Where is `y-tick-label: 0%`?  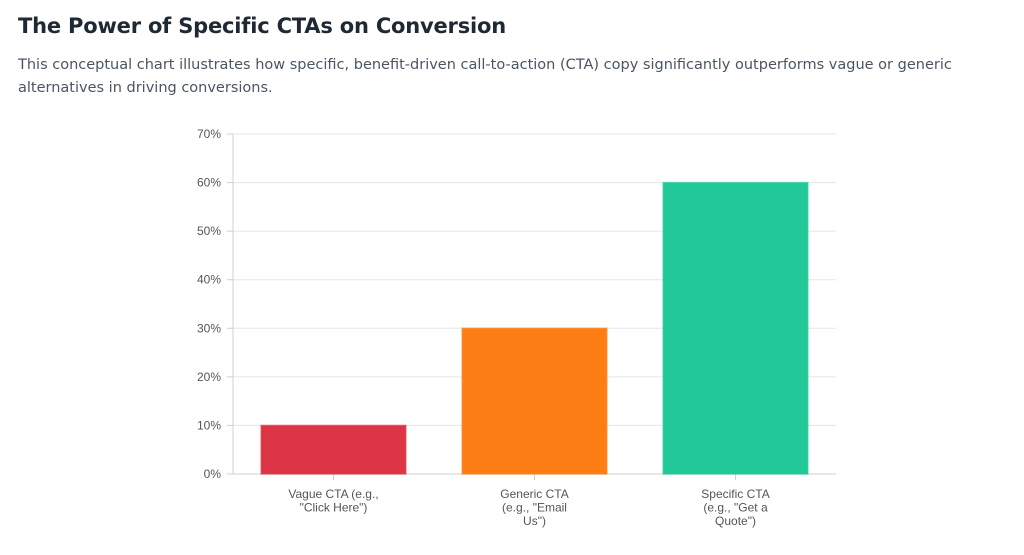 y-tick-label: 0% is located at coordinates (213, 474).